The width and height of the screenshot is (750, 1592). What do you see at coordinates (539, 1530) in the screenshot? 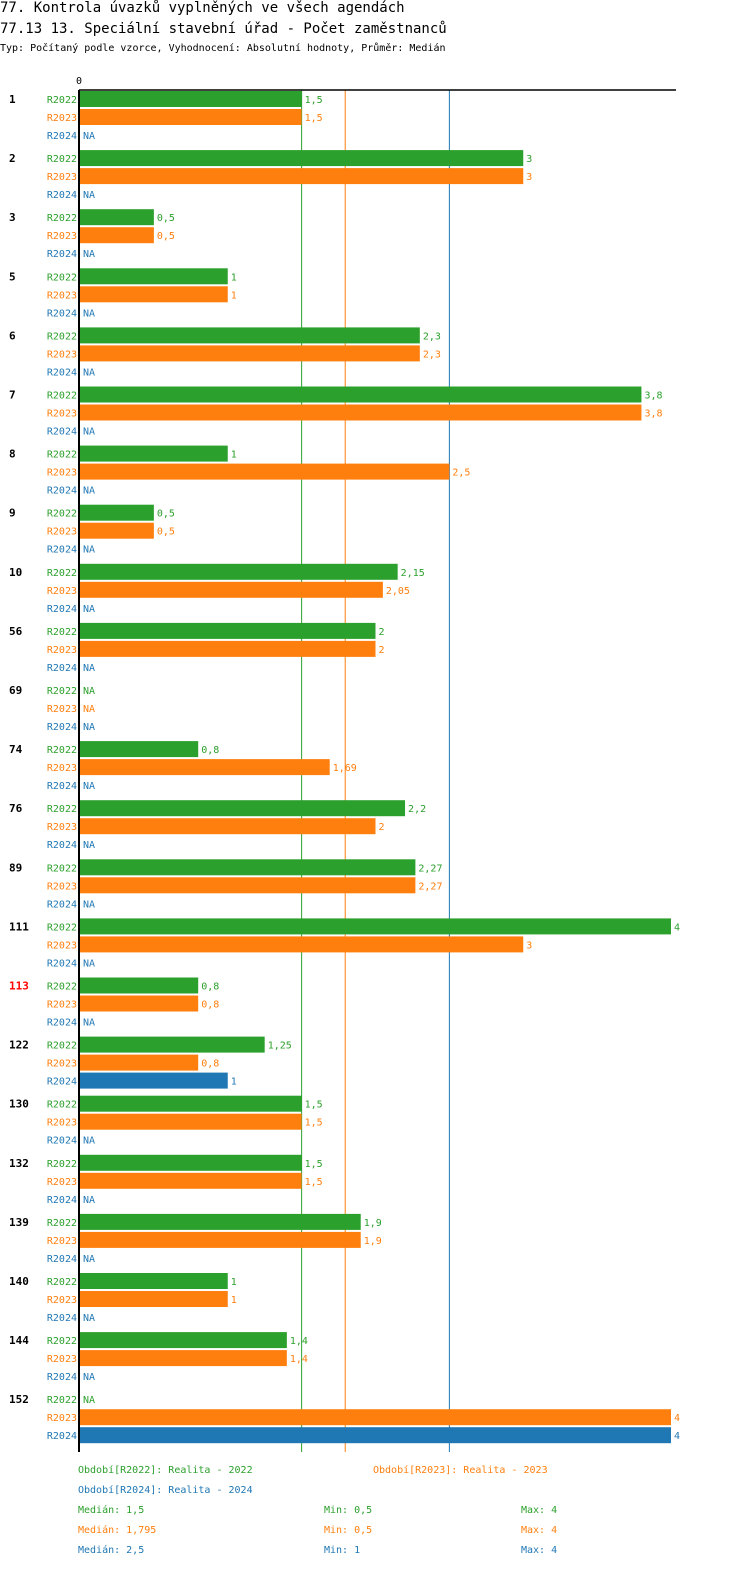
I see `stat-max-r2023: Max: 4` at bounding box center [539, 1530].